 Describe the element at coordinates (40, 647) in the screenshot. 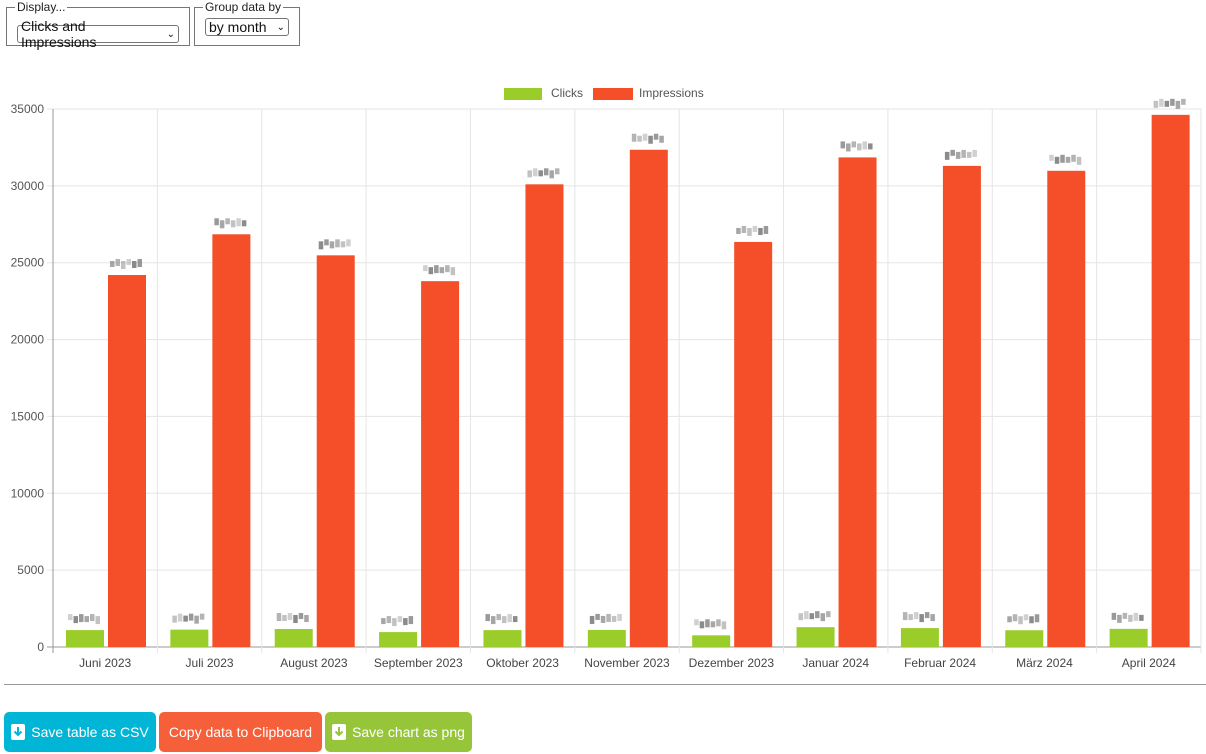

I see `y-tick-label: 0` at that location.